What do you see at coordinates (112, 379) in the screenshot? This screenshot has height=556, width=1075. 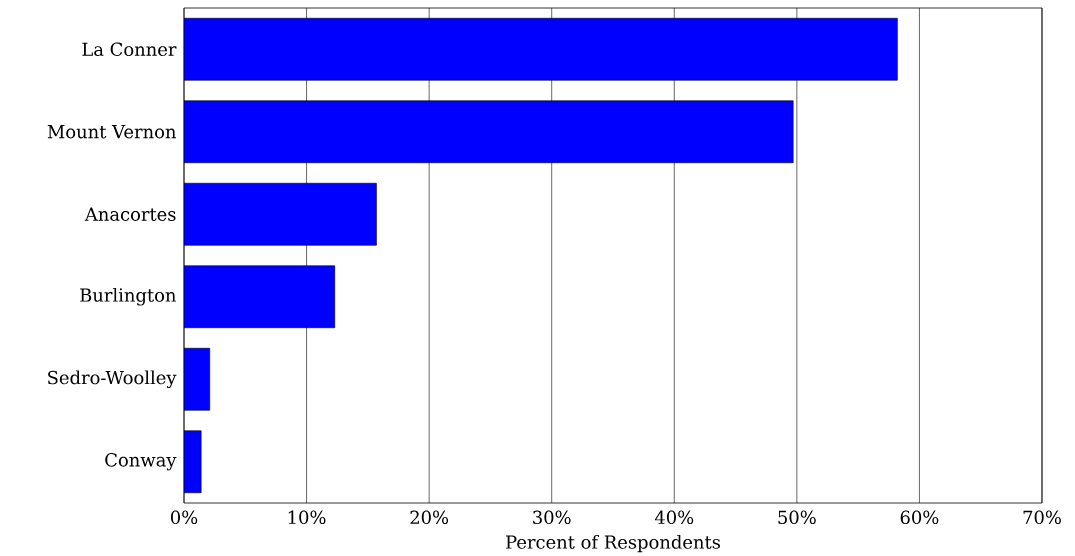 I see `y-tick-label: Sedro-Woolley` at bounding box center [112, 379].